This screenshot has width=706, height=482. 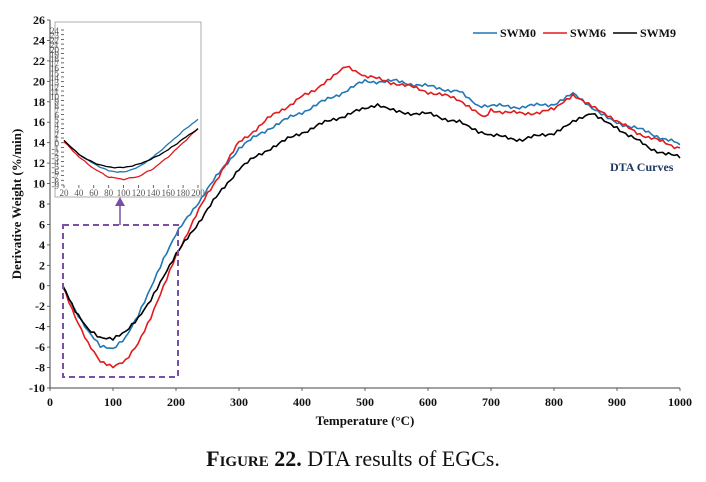 I want to click on inset-y-tick-label: -2, so click(x=56, y=153).